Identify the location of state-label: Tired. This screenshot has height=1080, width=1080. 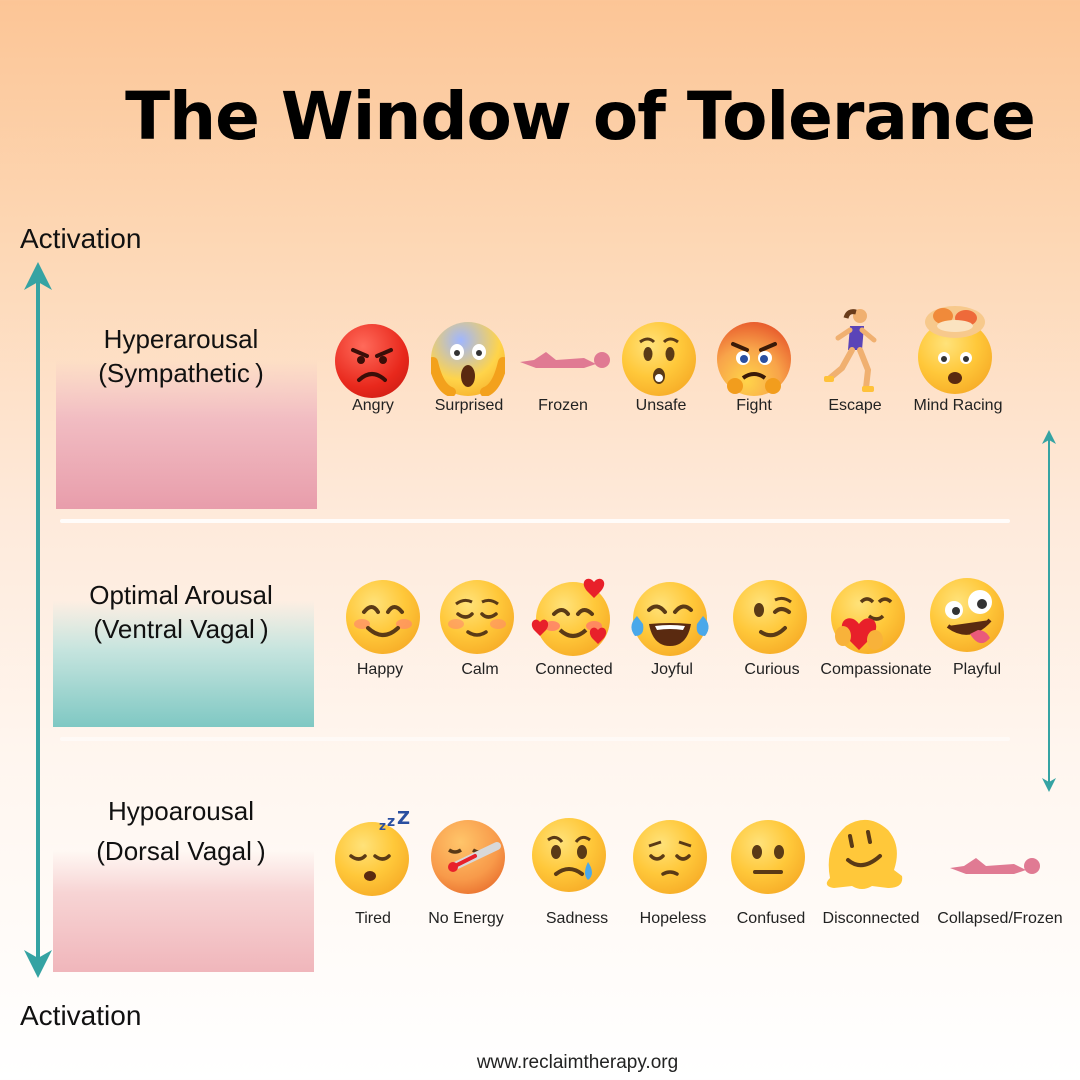
(373, 918).